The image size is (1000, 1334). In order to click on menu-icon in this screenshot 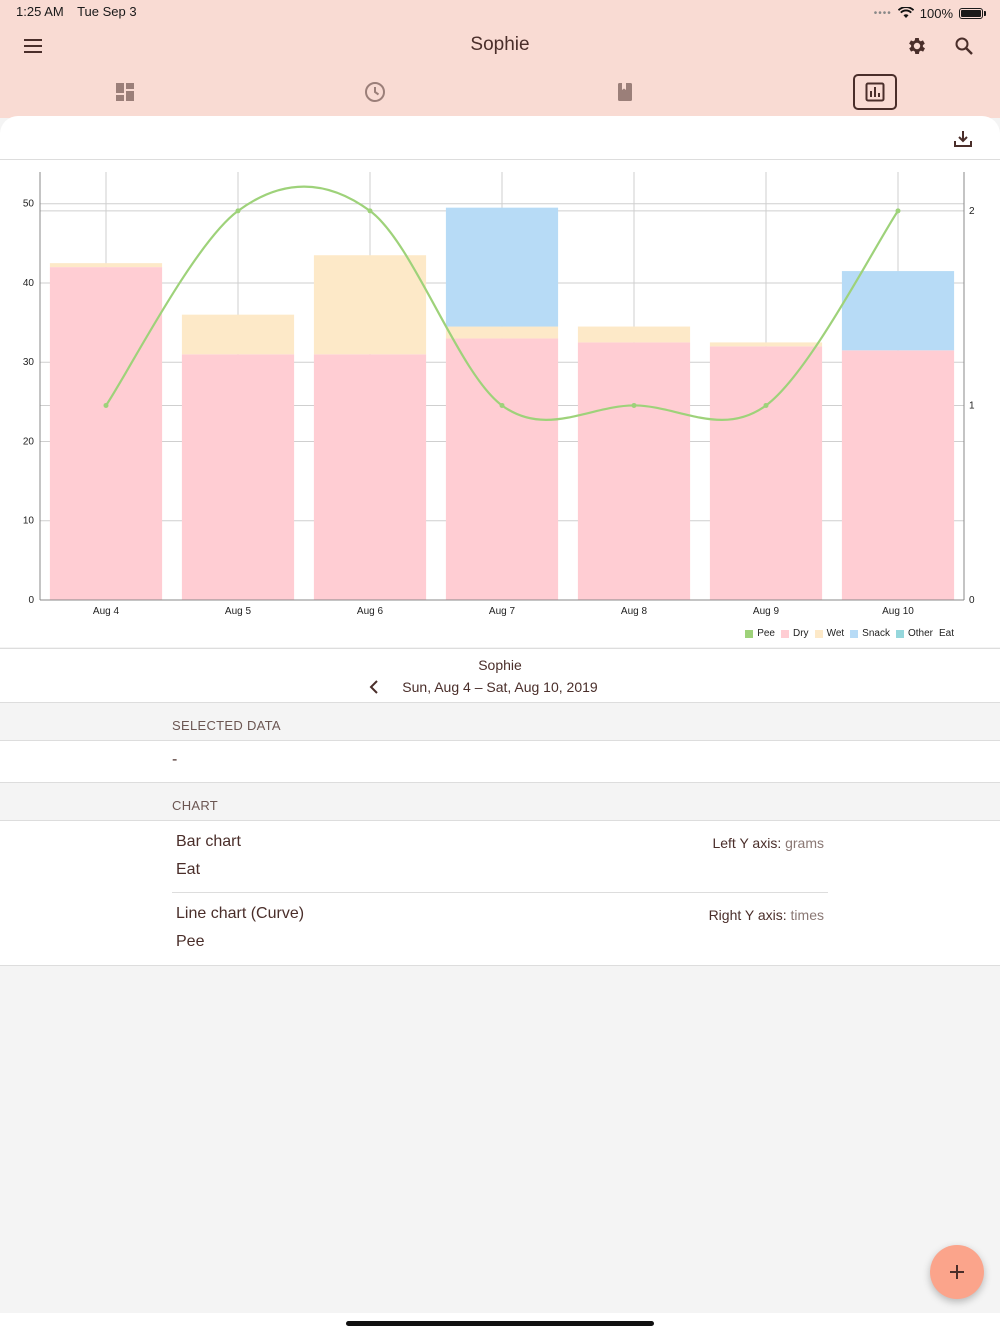, I will do `click(33, 46)`.